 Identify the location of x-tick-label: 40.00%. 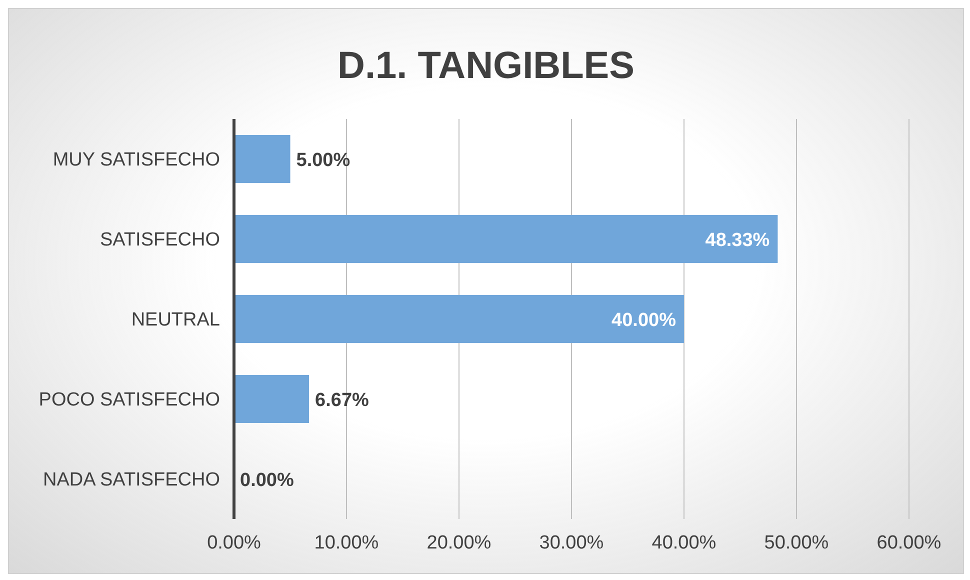
(684, 543).